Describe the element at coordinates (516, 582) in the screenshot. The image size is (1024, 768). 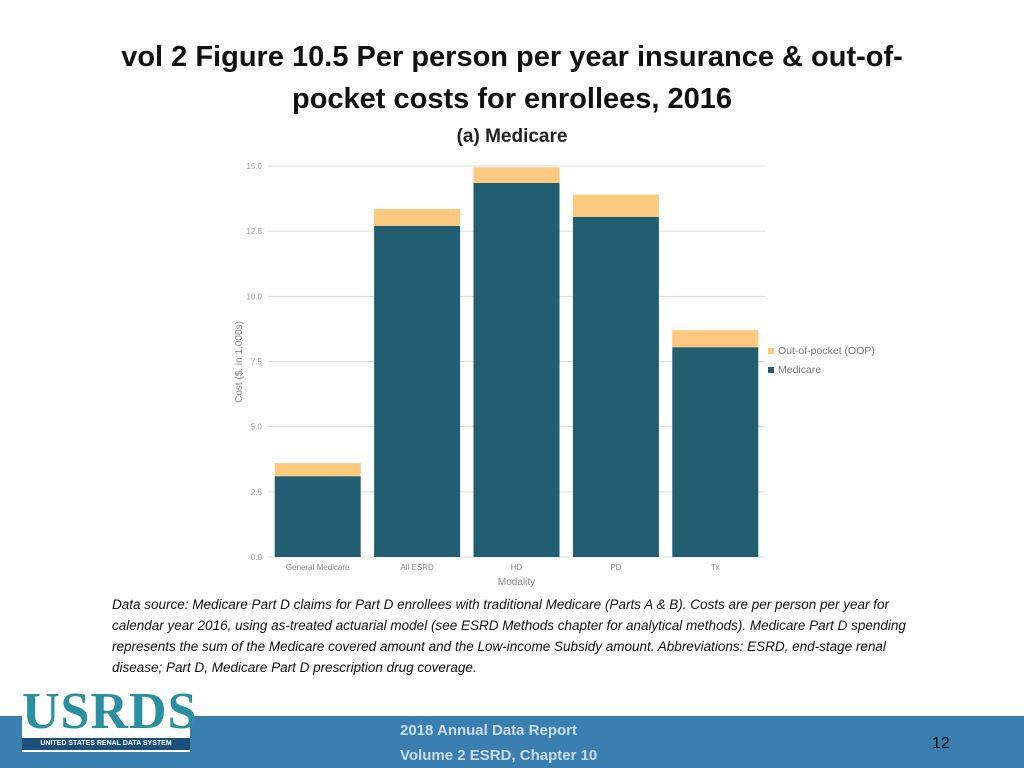
I see `x-axis-label: Modality` at that location.